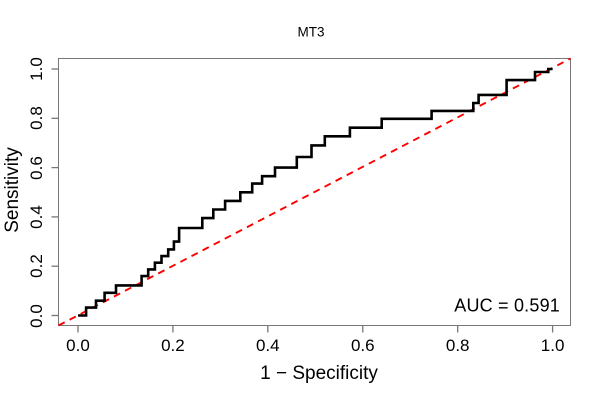 The image size is (600, 400). Describe the element at coordinates (552, 345) in the screenshot. I see `x-tick-label-5: 1.0` at that location.